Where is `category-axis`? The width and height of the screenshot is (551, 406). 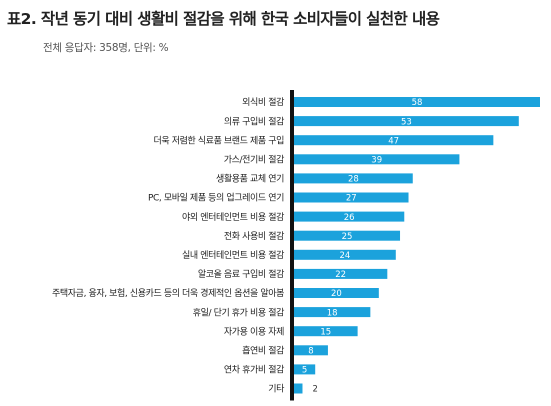 category-axis is located at coordinates (292, 245).